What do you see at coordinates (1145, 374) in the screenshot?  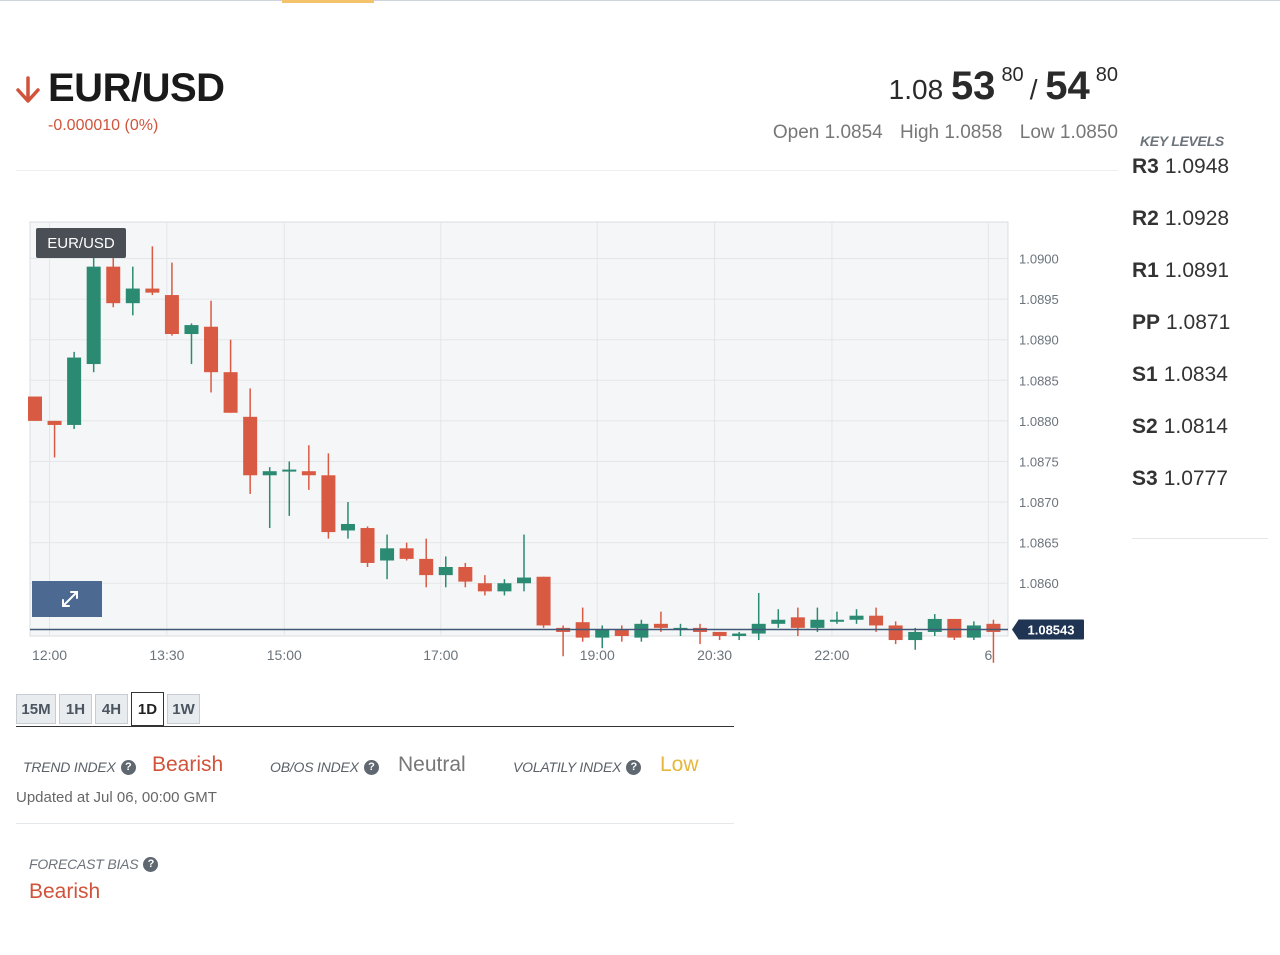 I see `key-level-label: S1` at bounding box center [1145, 374].